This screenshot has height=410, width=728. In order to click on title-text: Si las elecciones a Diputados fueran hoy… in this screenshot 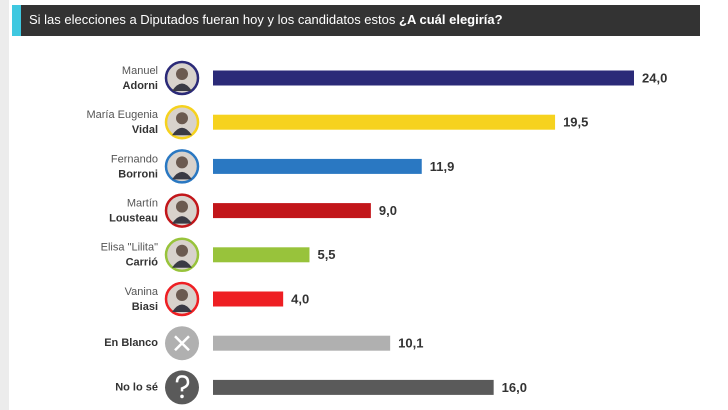, I will do `click(212, 19)`.